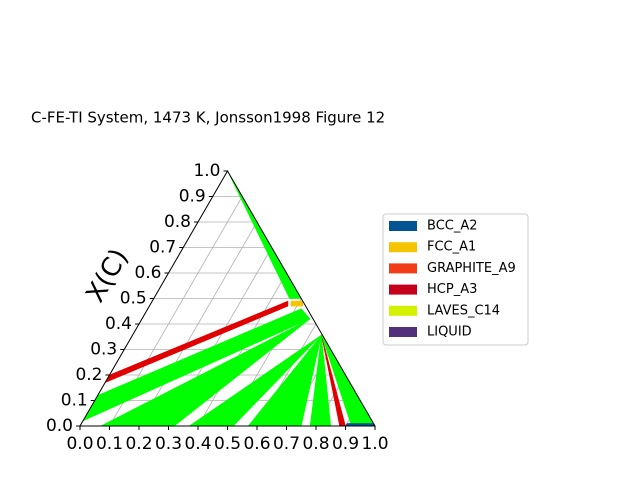 The height and width of the screenshot is (480, 640). I want to click on y-tick-label: 0.7, so click(162, 248).